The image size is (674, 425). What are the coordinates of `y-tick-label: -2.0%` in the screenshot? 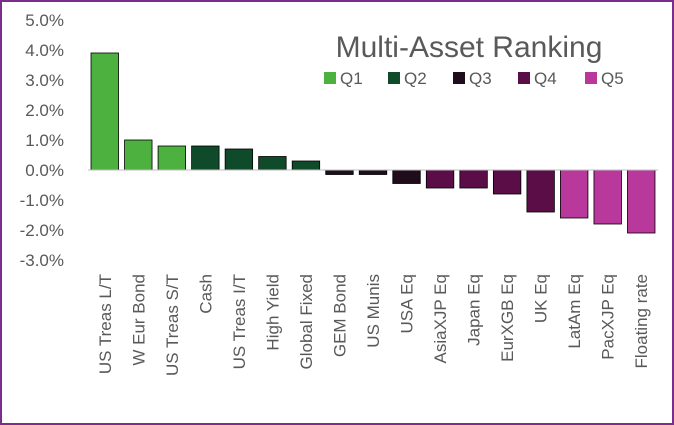 It's located at (42, 230).